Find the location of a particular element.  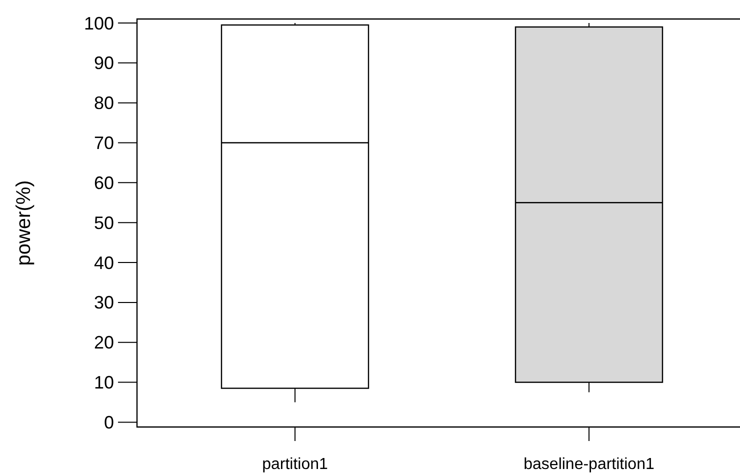

y-tick-label: 90 is located at coordinates (104, 63).